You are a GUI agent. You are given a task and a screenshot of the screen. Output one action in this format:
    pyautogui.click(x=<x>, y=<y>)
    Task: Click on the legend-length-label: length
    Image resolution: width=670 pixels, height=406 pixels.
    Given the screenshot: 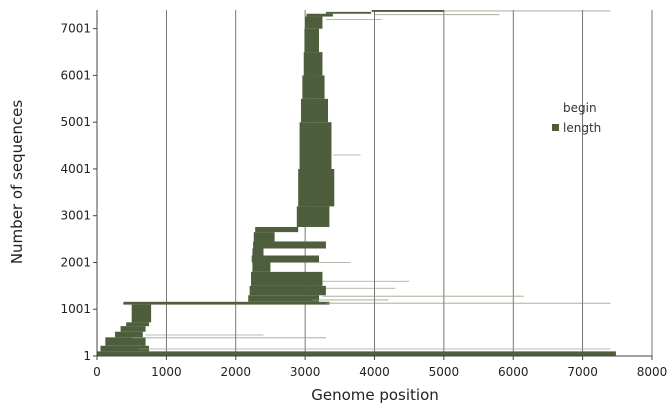 What is the action you would take?
    pyautogui.click(x=582, y=128)
    